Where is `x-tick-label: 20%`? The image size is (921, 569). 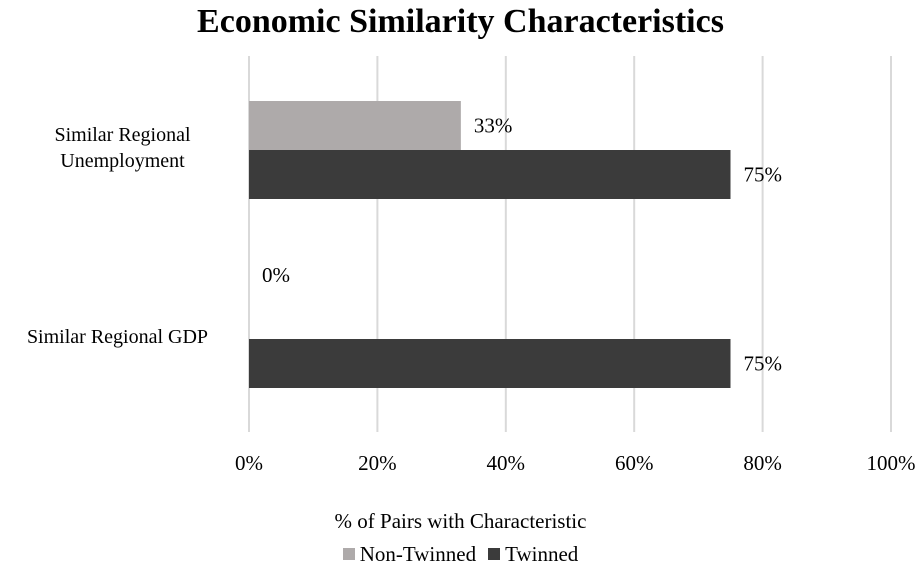
x-tick-label: 20% is located at coordinates (377, 463).